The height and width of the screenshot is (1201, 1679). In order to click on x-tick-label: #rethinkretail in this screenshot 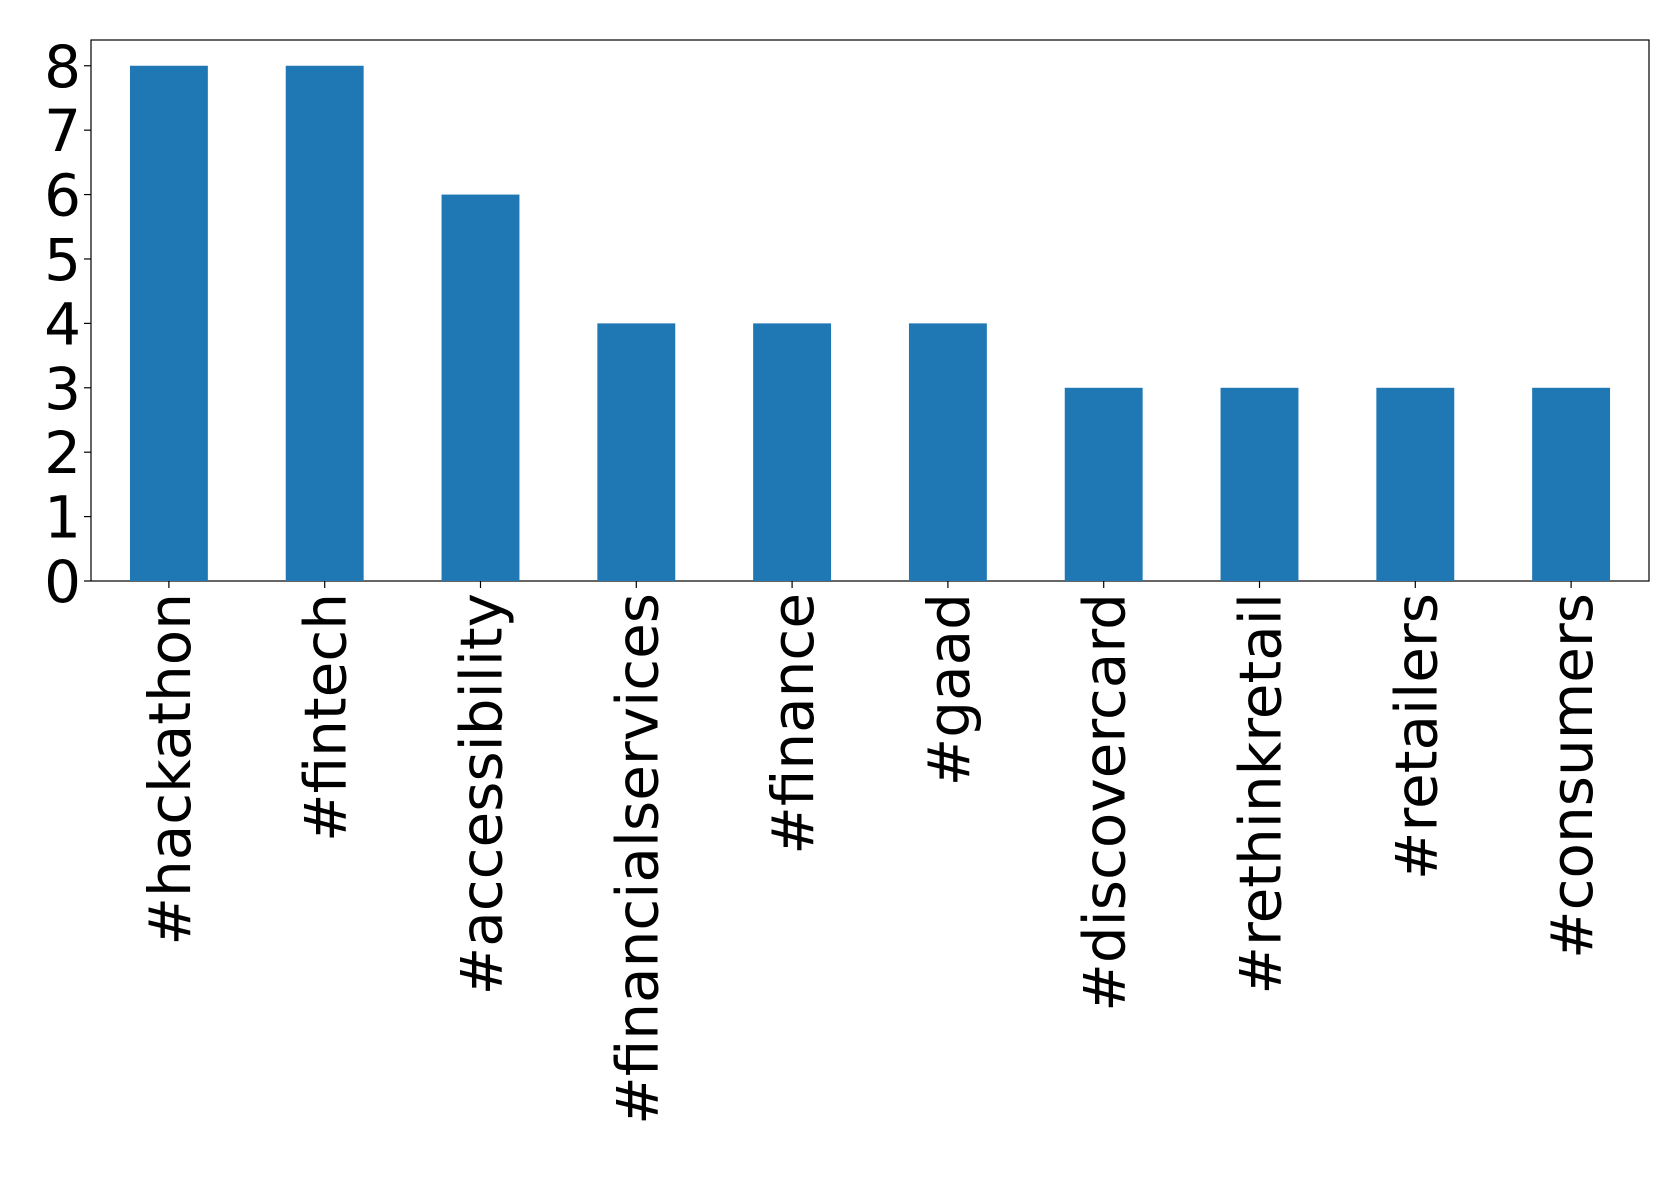, I will do `click(1261, 794)`.